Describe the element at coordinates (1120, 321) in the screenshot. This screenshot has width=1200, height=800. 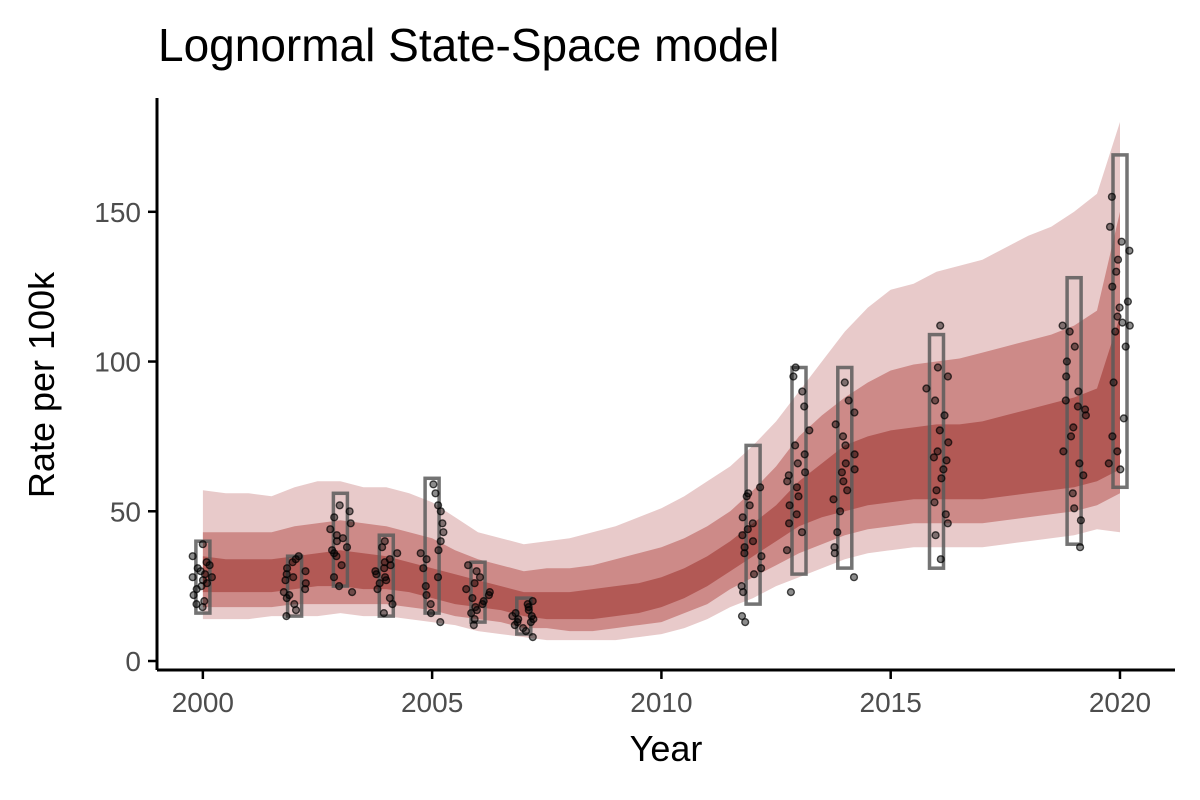
I see `interval-box-2020` at that location.